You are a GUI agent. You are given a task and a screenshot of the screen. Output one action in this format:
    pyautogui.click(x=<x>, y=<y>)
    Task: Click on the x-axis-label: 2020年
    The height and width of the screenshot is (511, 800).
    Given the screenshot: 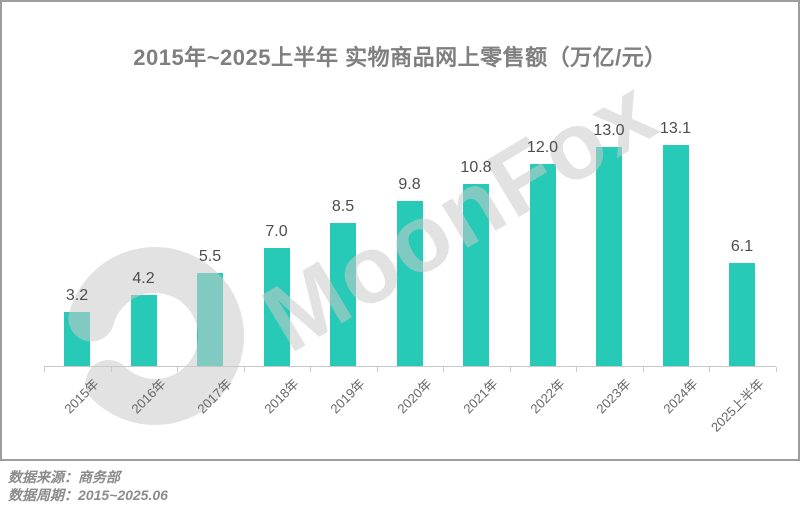 What is the action you would take?
    pyautogui.click(x=414, y=396)
    